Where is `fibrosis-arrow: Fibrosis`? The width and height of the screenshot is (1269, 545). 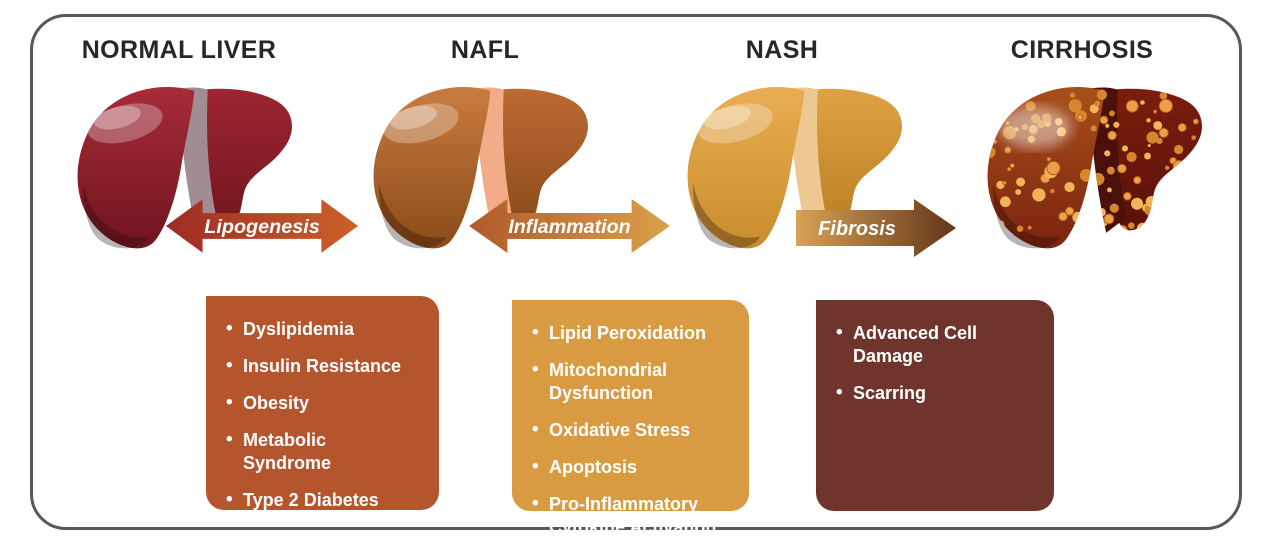 fibrosis-arrow: Fibrosis is located at coordinates (876, 228).